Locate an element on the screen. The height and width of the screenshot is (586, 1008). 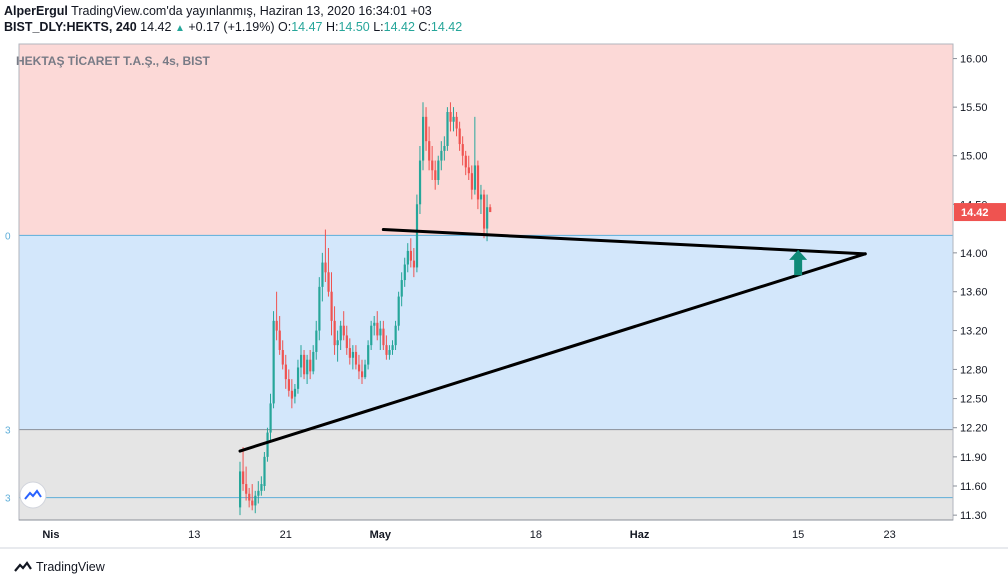
low-label: L: is located at coordinates (378, 27).